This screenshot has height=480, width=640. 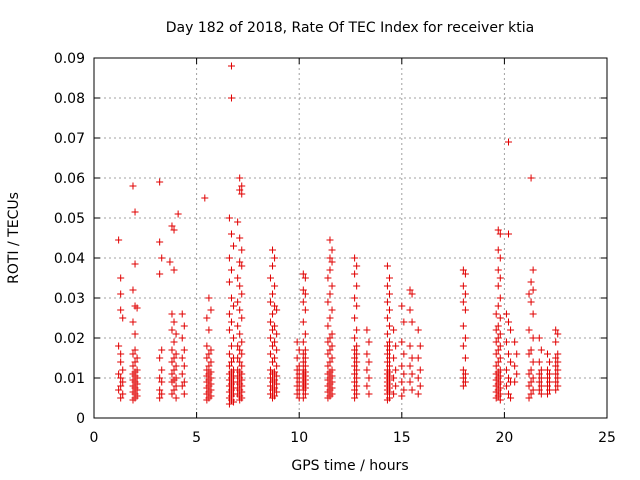 I want to click on y-tick-label: 0.07, so click(x=69, y=139).